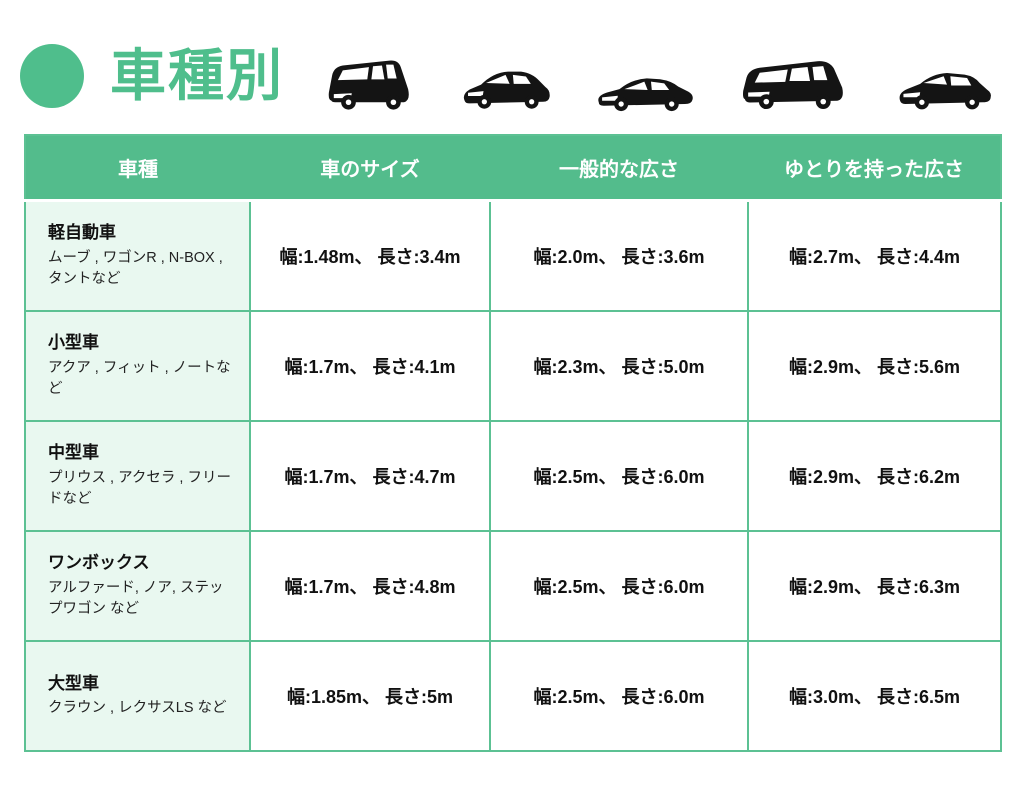 Image resolution: width=1024 pixels, height=800 pixels. What do you see at coordinates (792, 85) in the screenshot?
I see `minivan-icon` at bounding box center [792, 85].